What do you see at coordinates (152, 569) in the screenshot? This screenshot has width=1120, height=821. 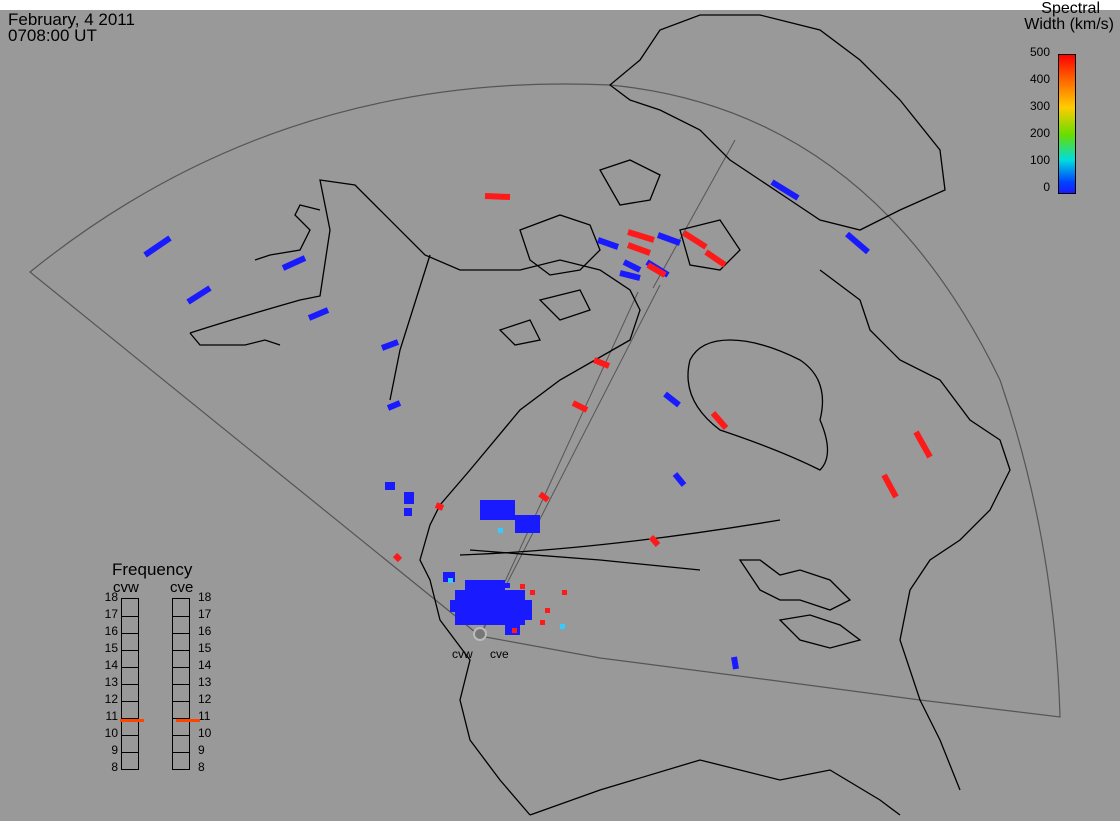 I see `frequency-title: Frequency` at bounding box center [152, 569].